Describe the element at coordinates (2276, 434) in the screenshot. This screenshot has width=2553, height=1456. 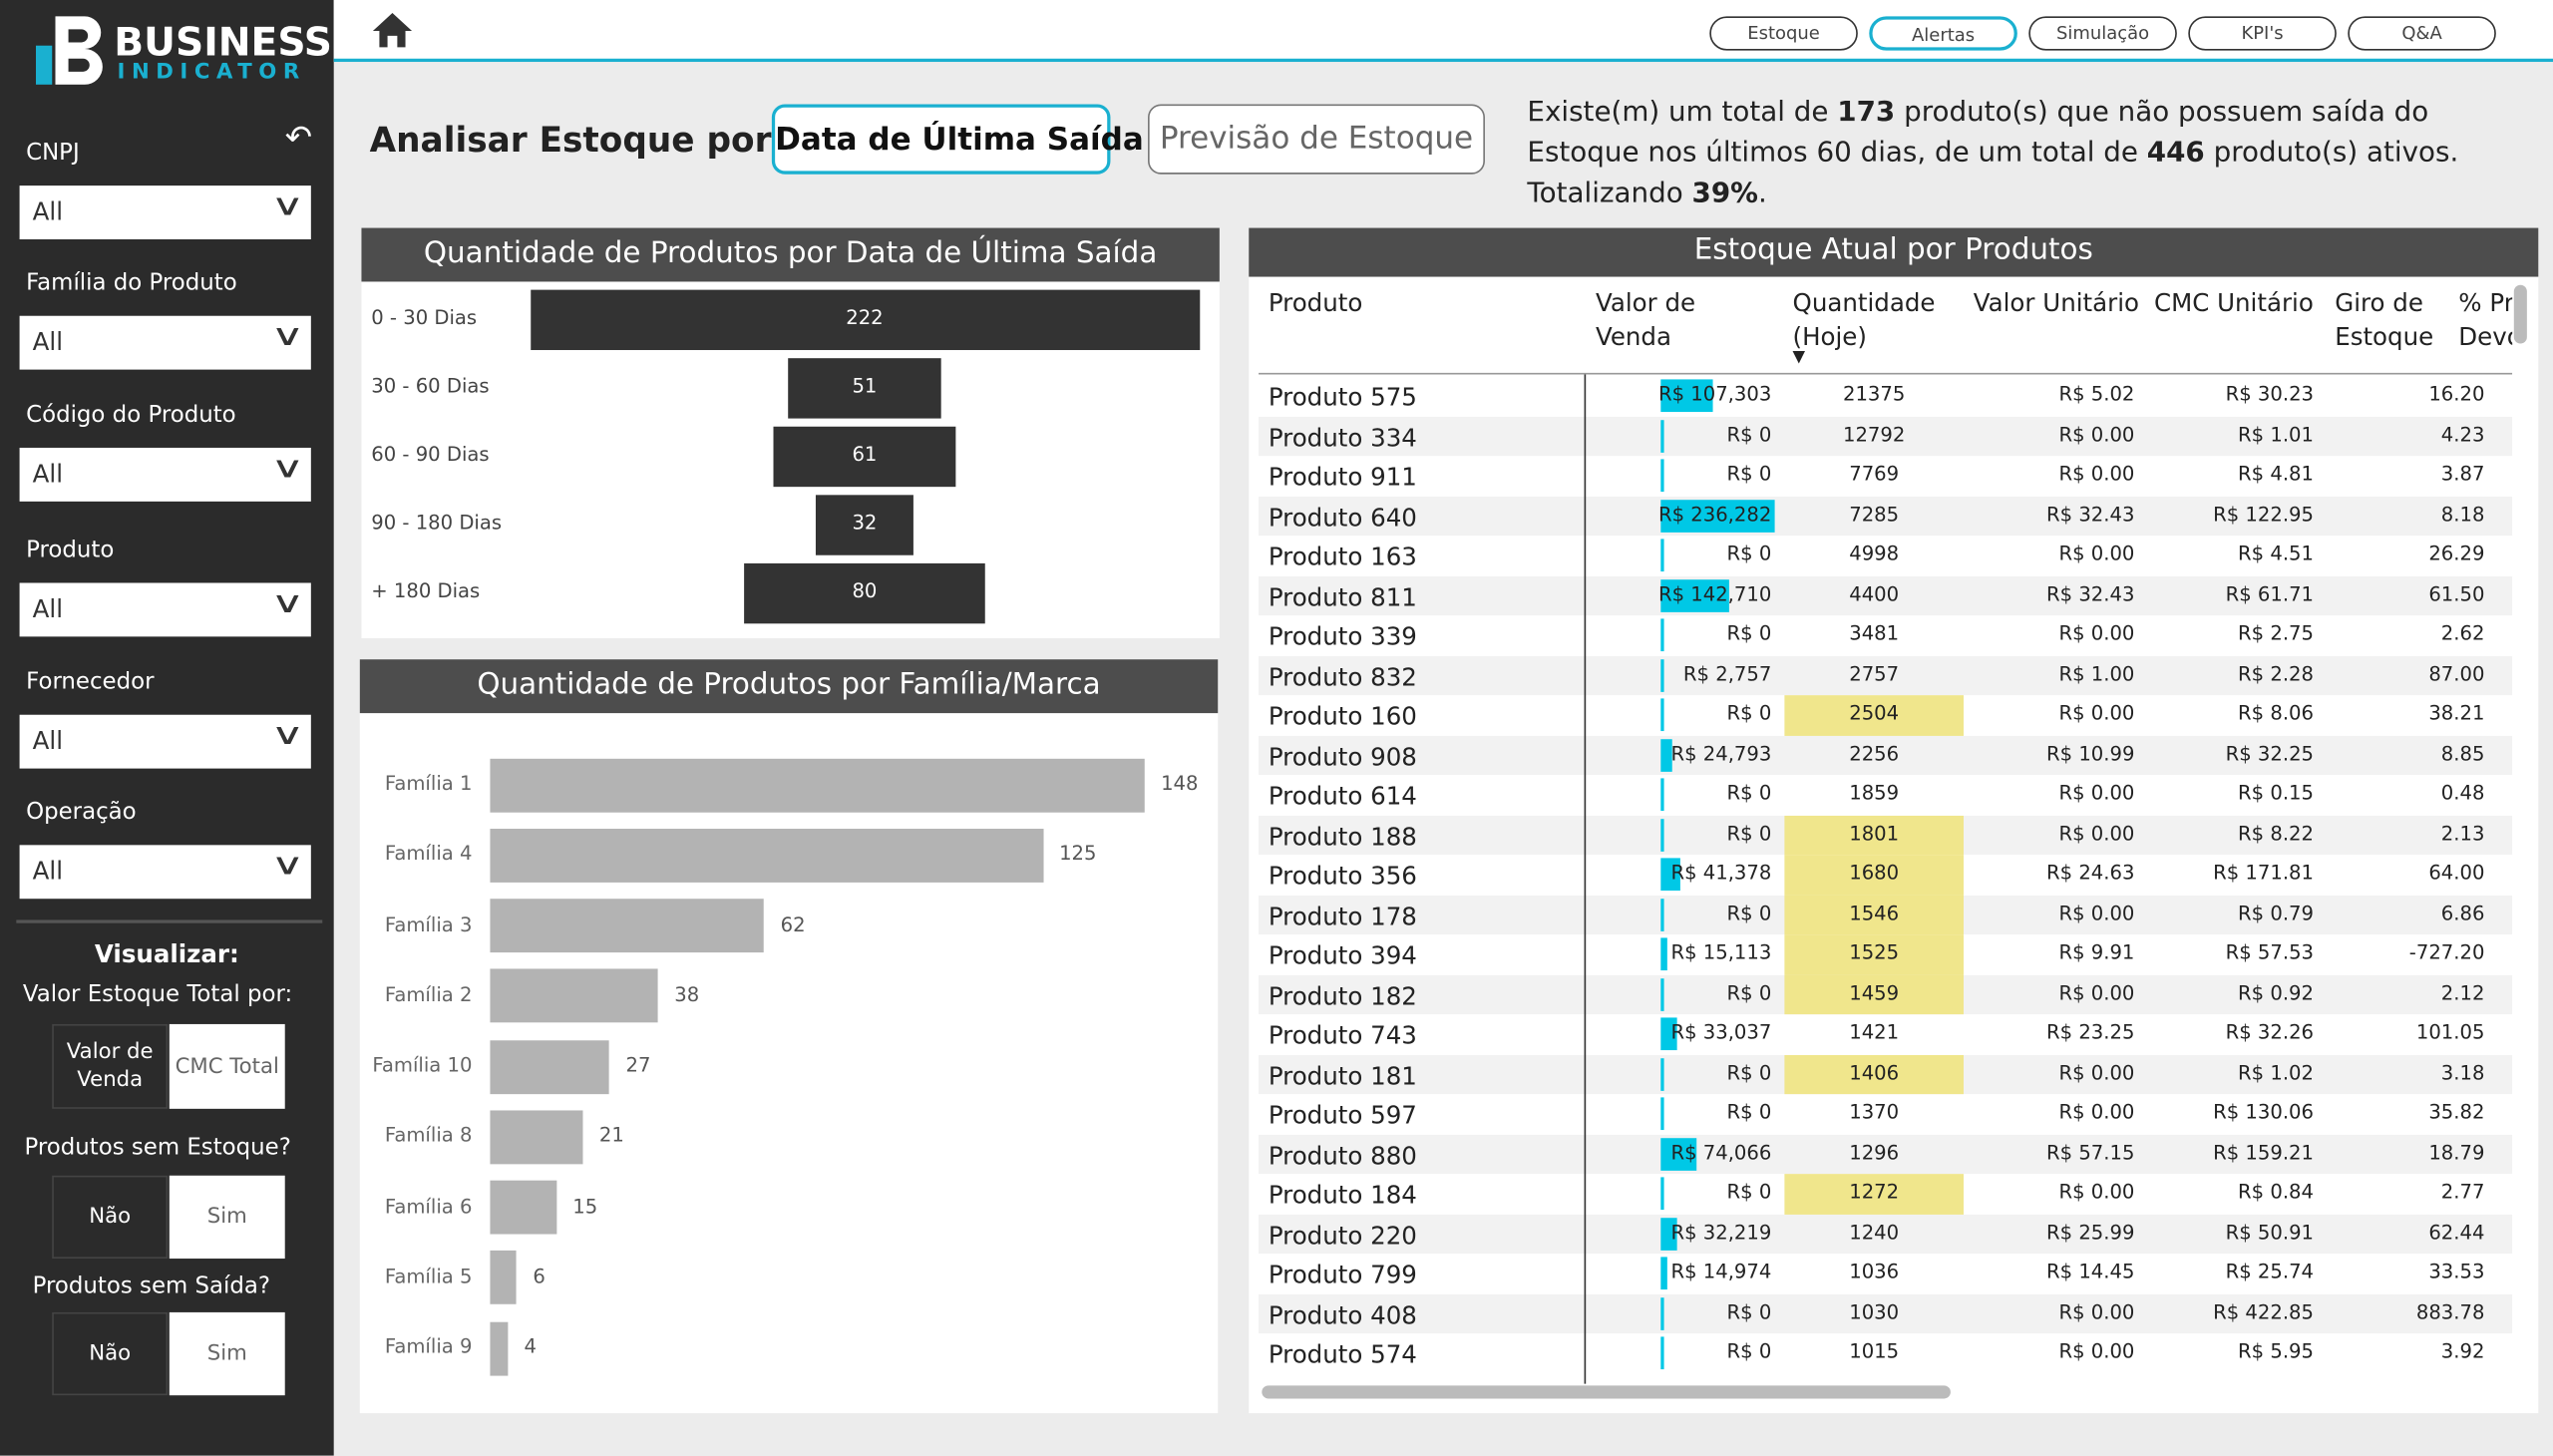
I see `cmc-cell: R$ 1.01` at that location.